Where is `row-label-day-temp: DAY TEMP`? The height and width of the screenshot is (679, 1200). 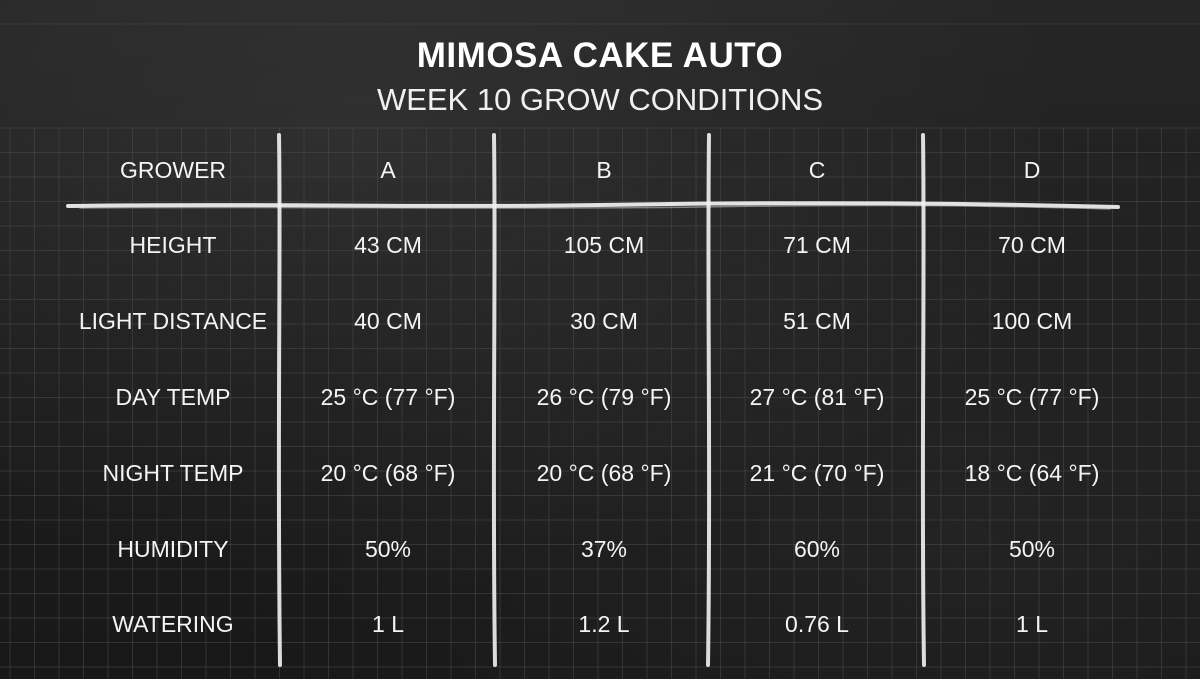 row-label-day-temp: DAY TEMP is located at coordinates (173, 397).